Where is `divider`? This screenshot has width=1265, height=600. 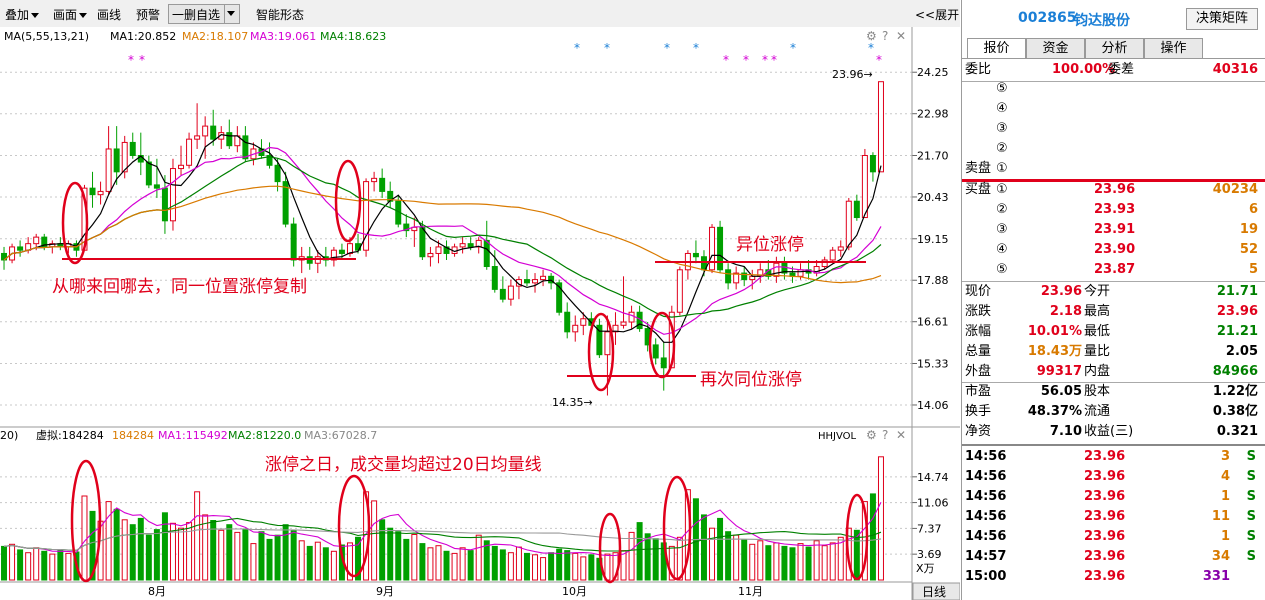 divider is located at coordinates (1113, 281).